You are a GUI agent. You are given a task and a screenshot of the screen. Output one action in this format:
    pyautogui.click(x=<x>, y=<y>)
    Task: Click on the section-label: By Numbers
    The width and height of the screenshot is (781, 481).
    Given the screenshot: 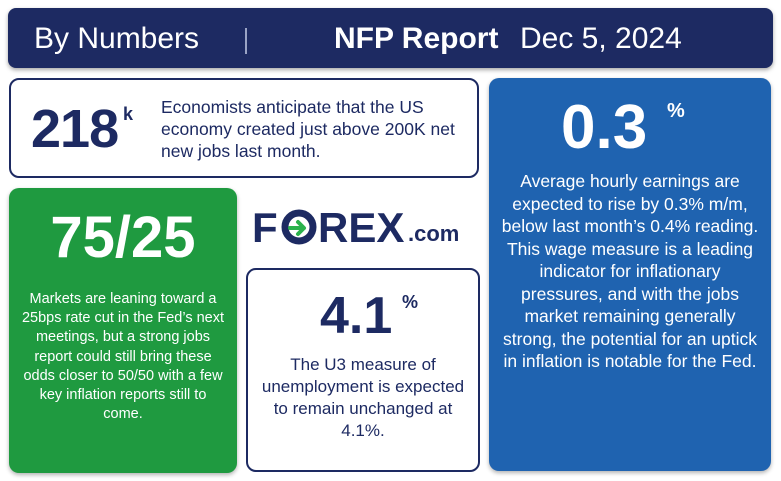 What is the action you would take?
    pyautogui.click(x=117, y=38)
    